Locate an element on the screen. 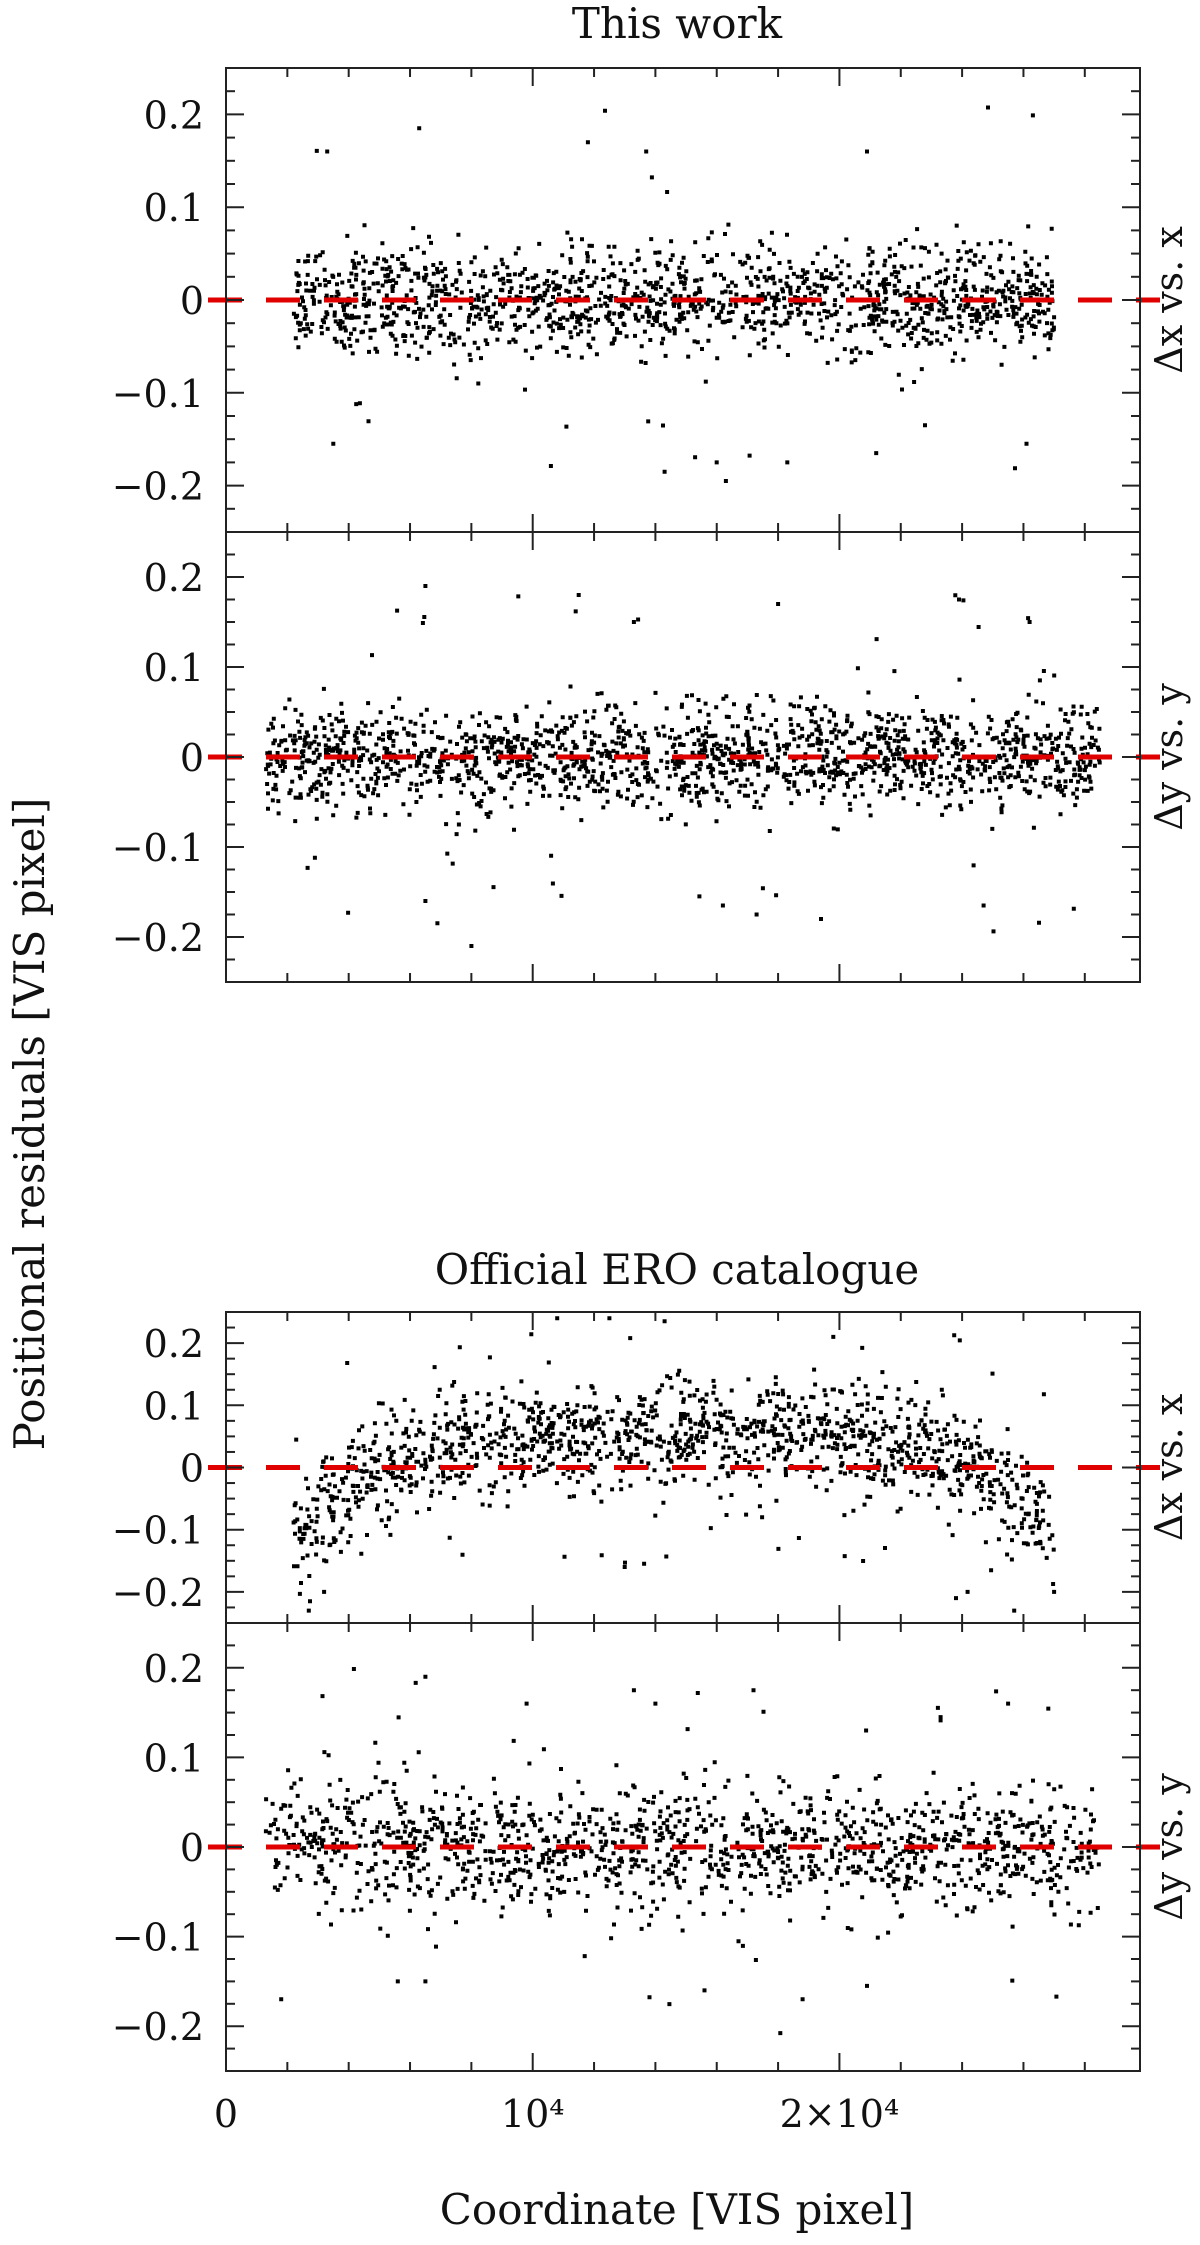 The height and width of the screenshot is (2245, 1200). panel-ero-dx: −0.2 −0.1 0 0.1 0.2 Δx vs. x is located at coordinates (651, 1467).